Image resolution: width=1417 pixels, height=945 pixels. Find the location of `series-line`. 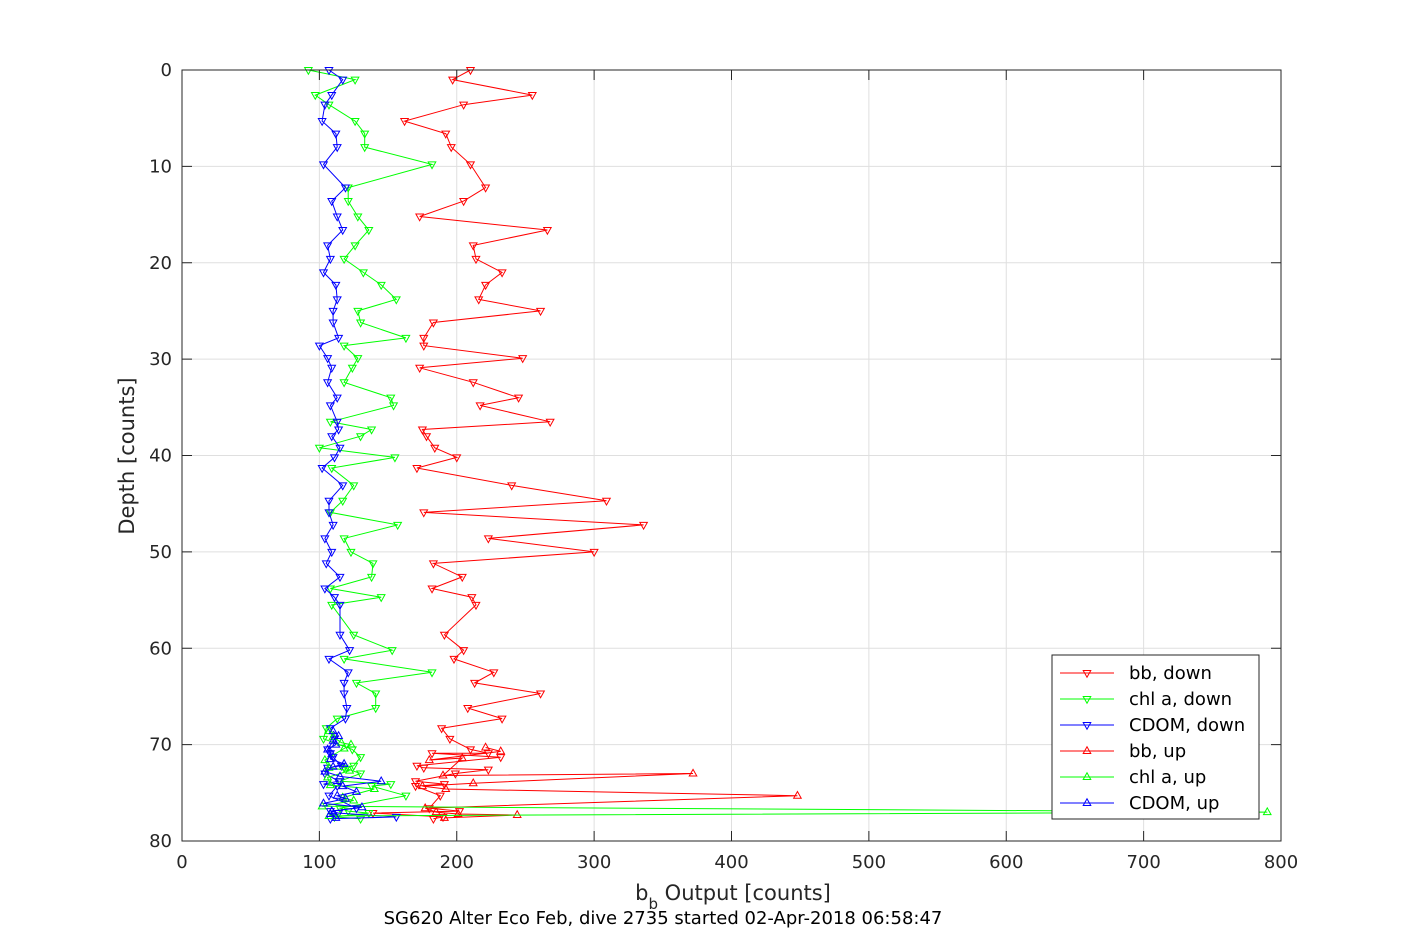

series-line is located at coordinates (357, 444).